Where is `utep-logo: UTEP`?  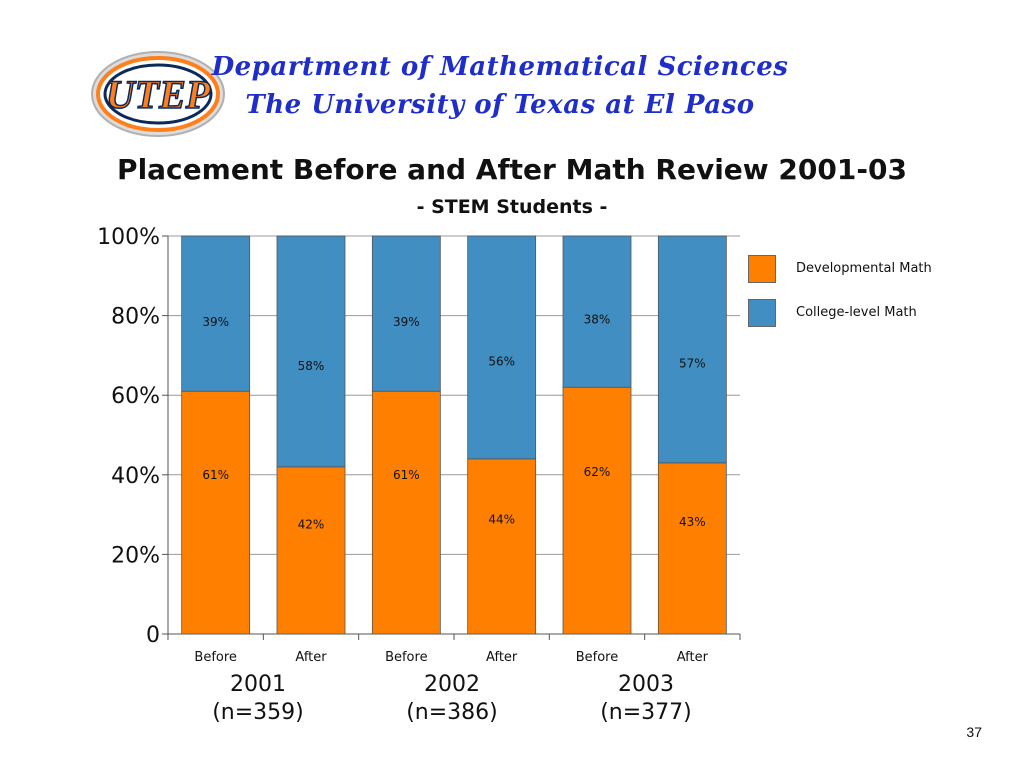
utep-logo: UTEP is located at coordinates (158, 94).